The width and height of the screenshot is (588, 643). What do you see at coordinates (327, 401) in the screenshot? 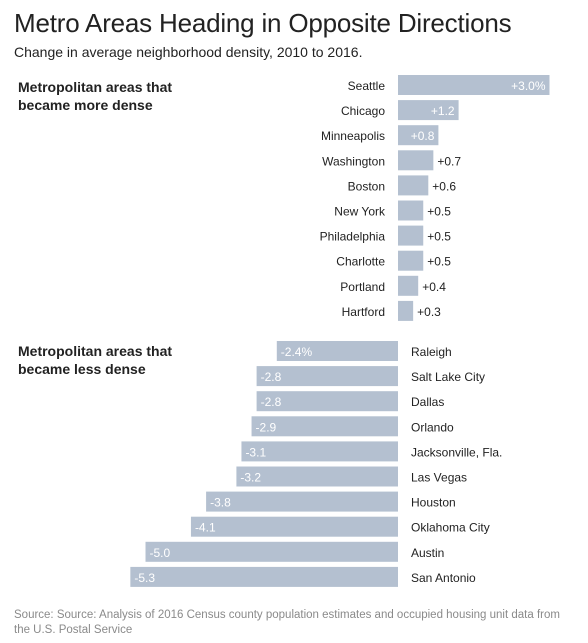
I see `bar-dallas` at bounding box center [327, 401].